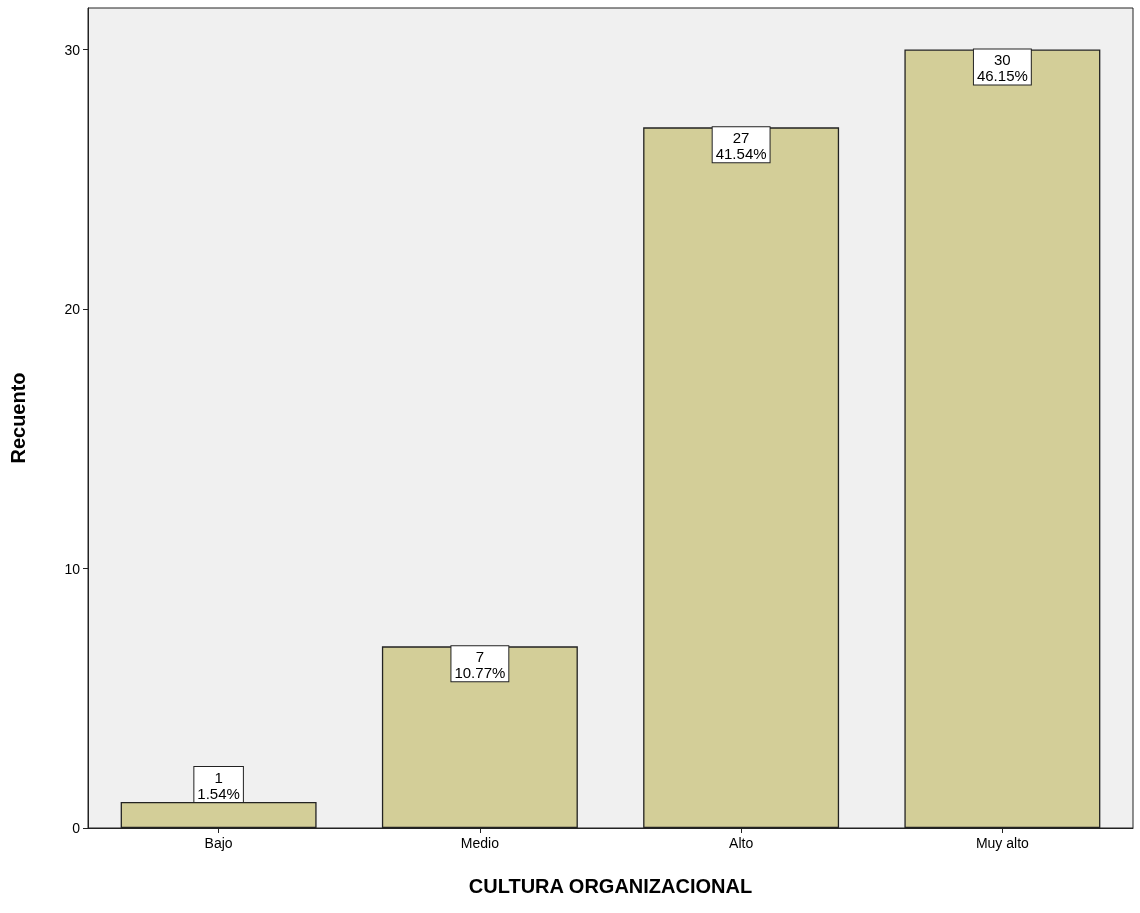 This screenshot has width=1140, height=913. What do you see at coordinates (18, 418) in the screenshot?
I see `y-axis-title: Recuento` at bounding box center [18, 418].